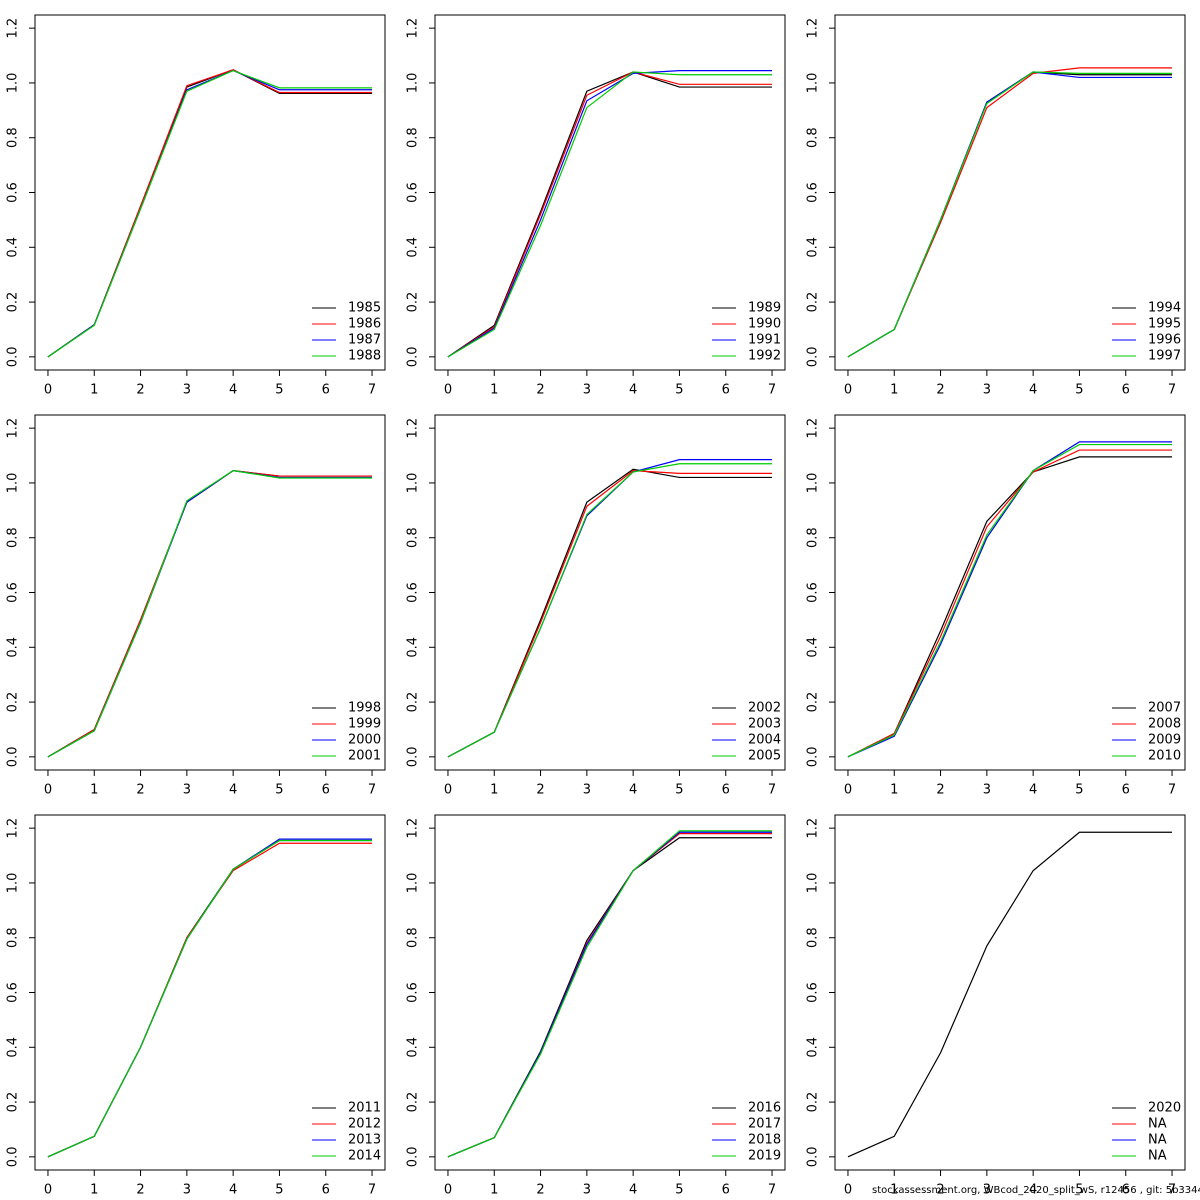 The image size is (1200, 1200). Describe the element at coordinates (364, 340) in the screenshot. I see `legend-label: 1987` at that location.